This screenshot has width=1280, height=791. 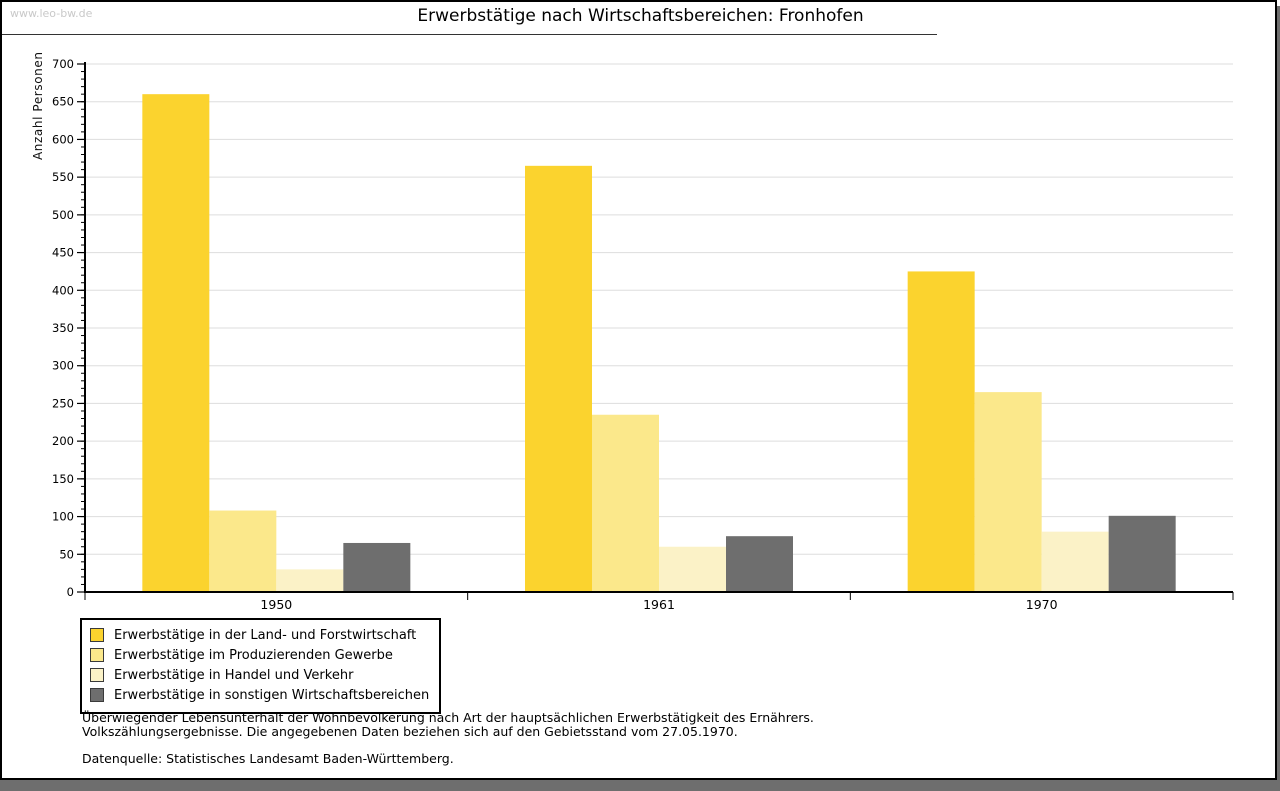 I want to click on y-tick-label: 200, so click(x=63, y=441).